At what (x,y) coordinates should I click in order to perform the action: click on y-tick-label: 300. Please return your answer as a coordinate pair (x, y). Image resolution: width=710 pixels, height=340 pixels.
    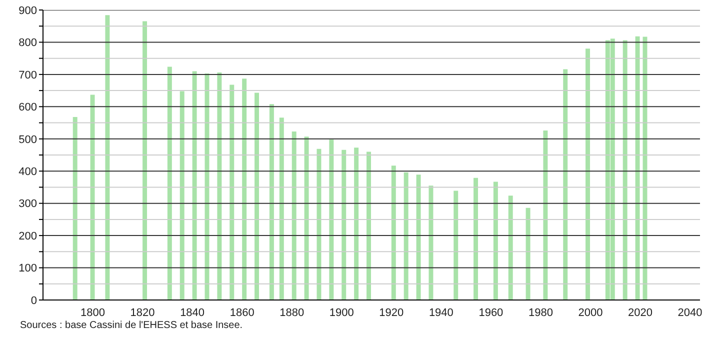
    Looking at the image, I should click on (27, 204).